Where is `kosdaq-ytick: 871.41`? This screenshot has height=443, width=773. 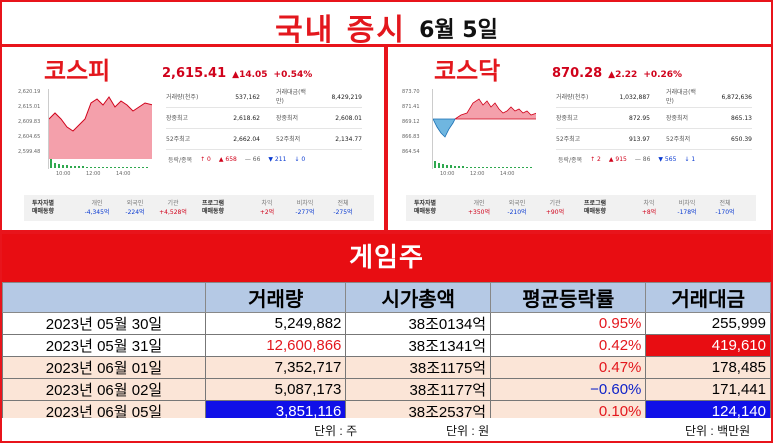 kosdaq-ytick: 871.41 is located at coordinates (411, 107).